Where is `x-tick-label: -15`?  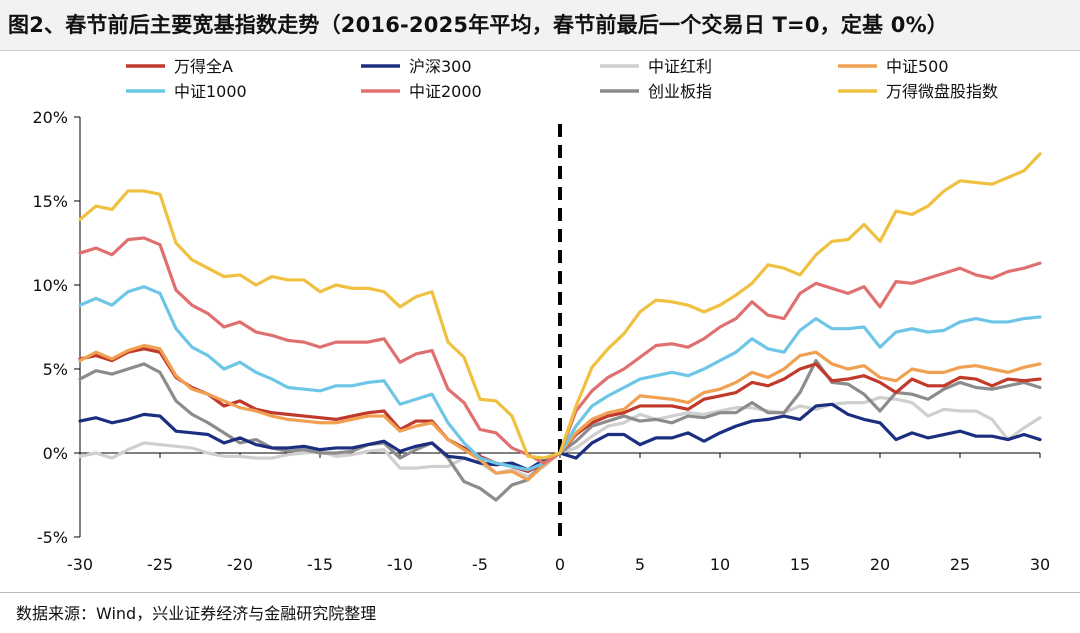
x-tick-label: -15 is located at coordinates (320, 564).